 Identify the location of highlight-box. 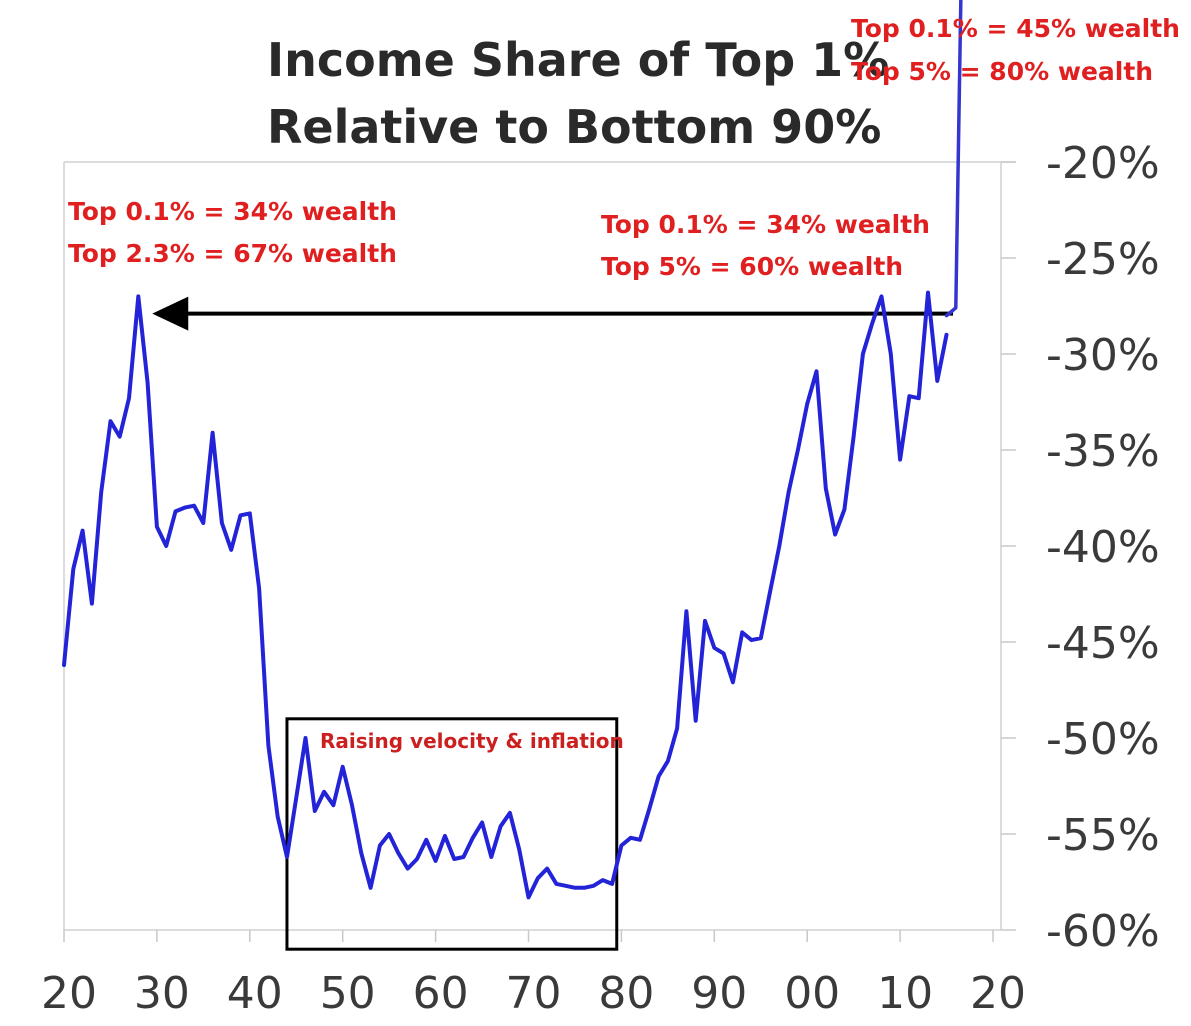
(452, 834).